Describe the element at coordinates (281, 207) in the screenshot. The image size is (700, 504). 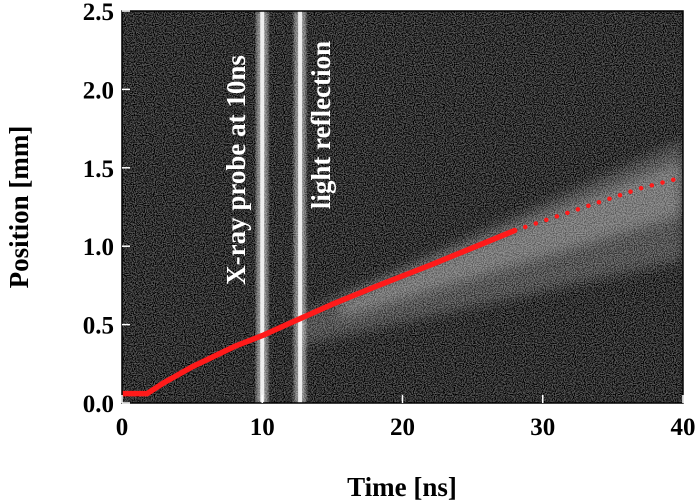
I see `vertical-streaks` at that location.